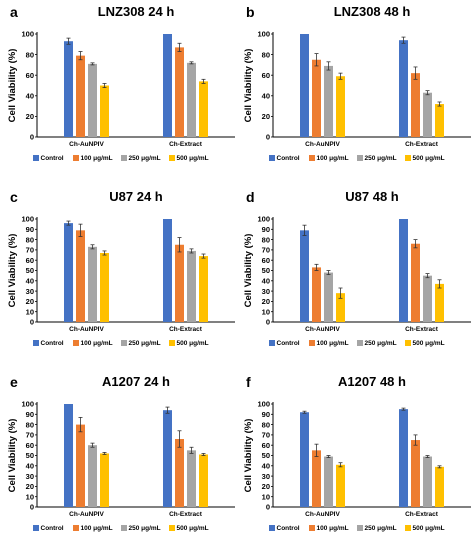  What do you see at coordinates (14, 197) in the screenshot?
I see `panel-letter: c` at bounding box center [14, 197].